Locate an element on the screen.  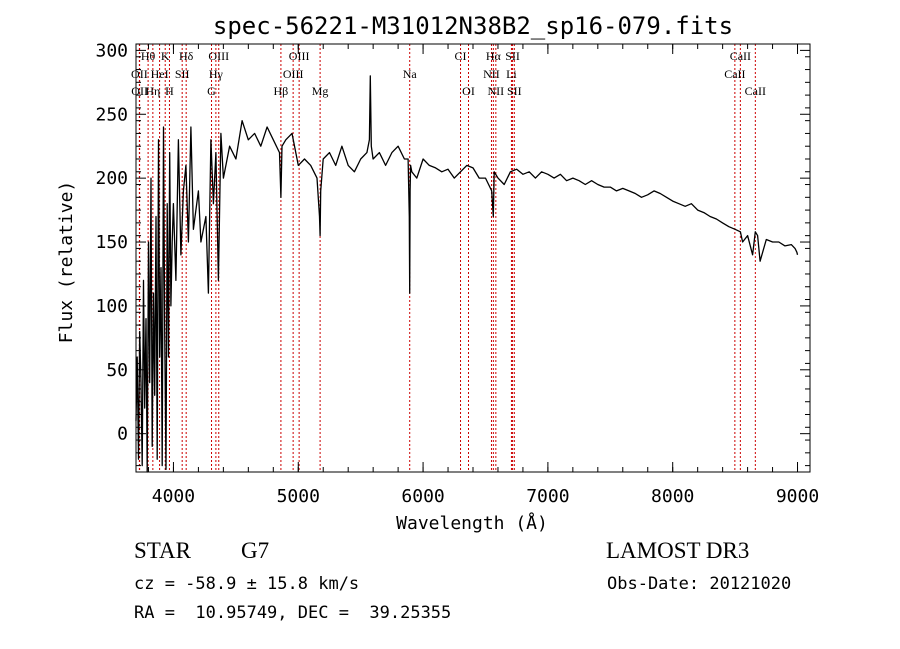
x-tick-label: 4000 is located at coordinates (173, 496).